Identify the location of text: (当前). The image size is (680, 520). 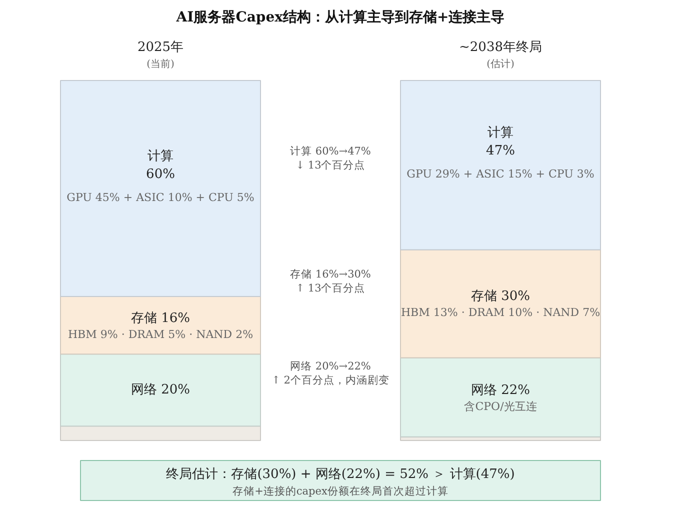
(160, 64).